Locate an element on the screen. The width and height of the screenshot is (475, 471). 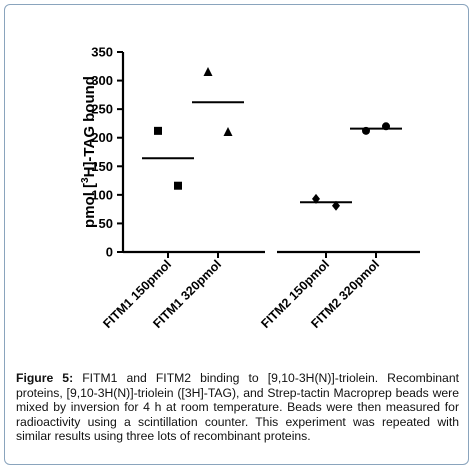
y-ticks: 0 50 100 150 200 250 300 350 is located at coordinates (107, 152).